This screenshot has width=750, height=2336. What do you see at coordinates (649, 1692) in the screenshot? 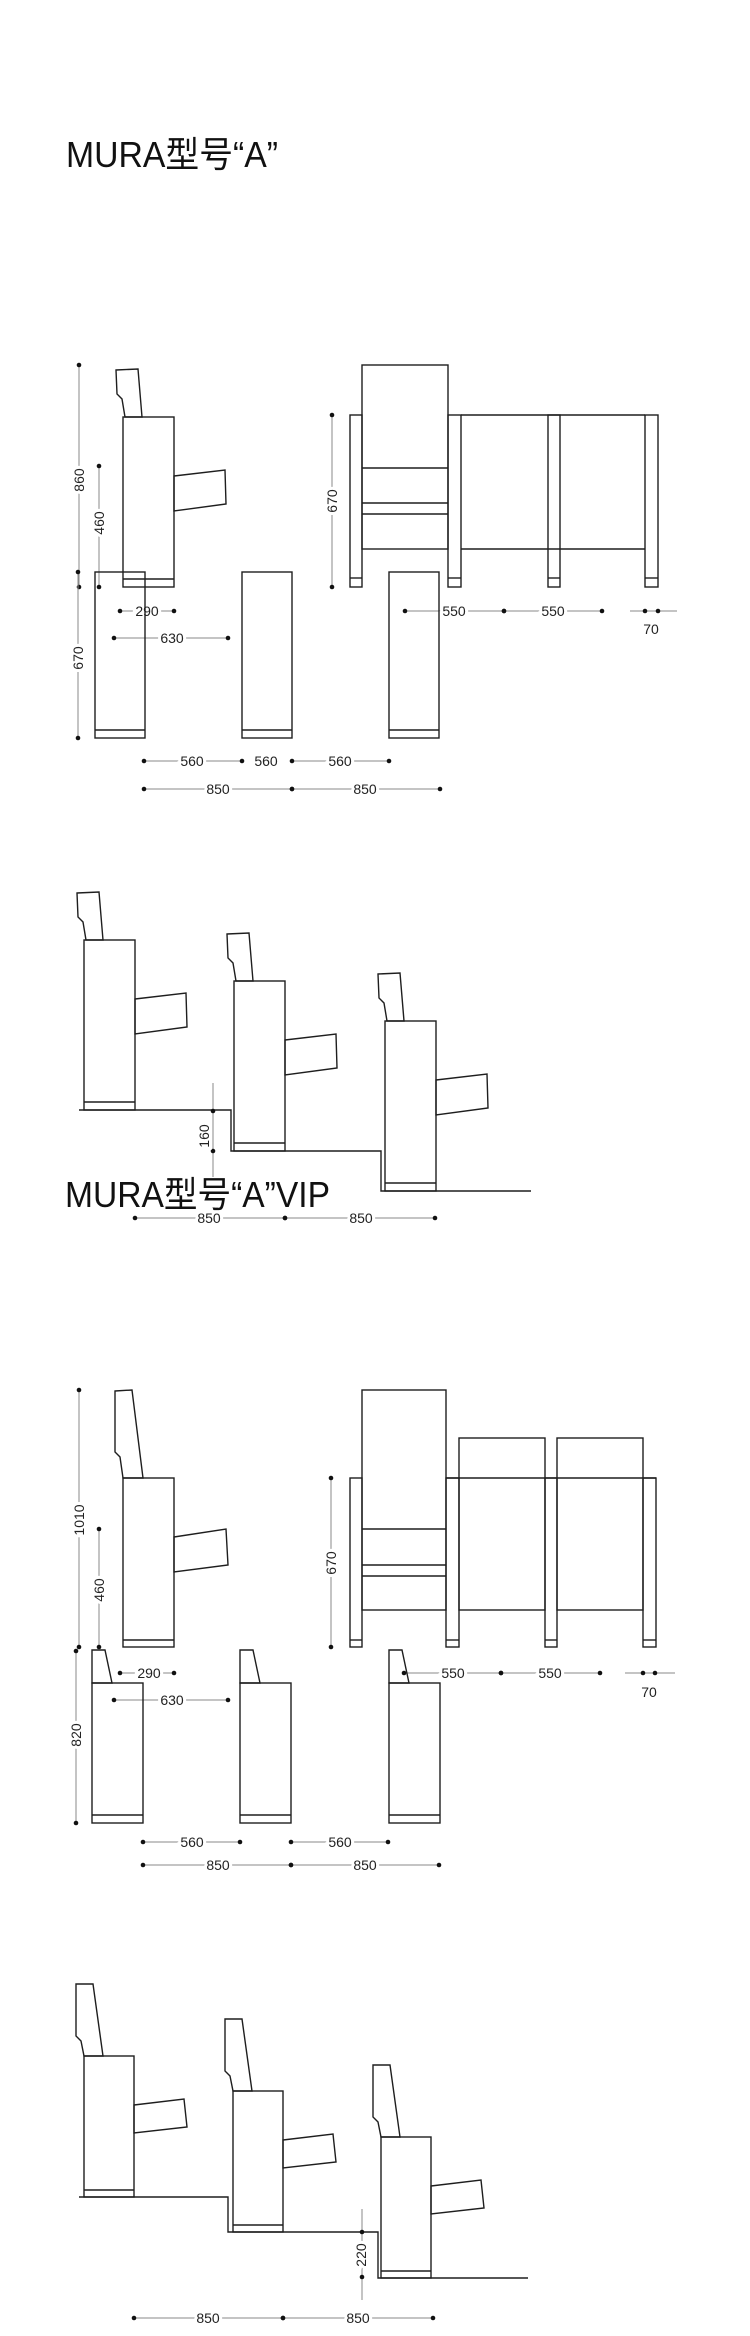
I see `dimension-label: 70` at bounding box center [649, 1692].